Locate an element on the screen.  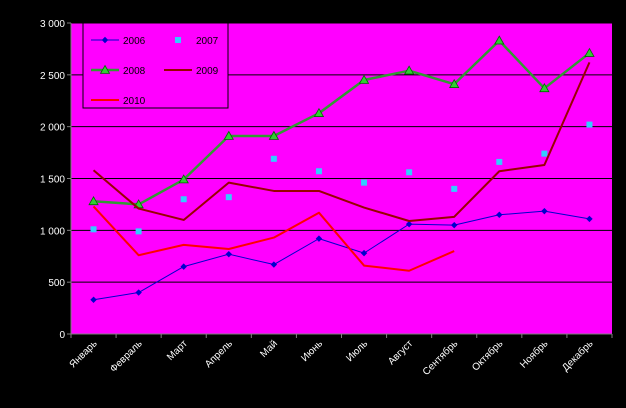
y-tick-label: 1 000 is located at coordinates (52, 231).